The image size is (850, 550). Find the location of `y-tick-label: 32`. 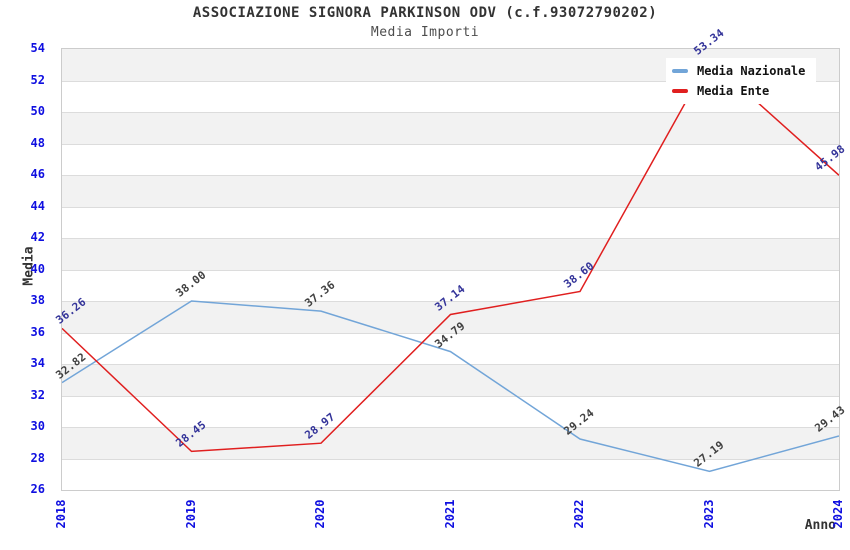

y-tick-label: 32 is located at coordinates (37, 394).